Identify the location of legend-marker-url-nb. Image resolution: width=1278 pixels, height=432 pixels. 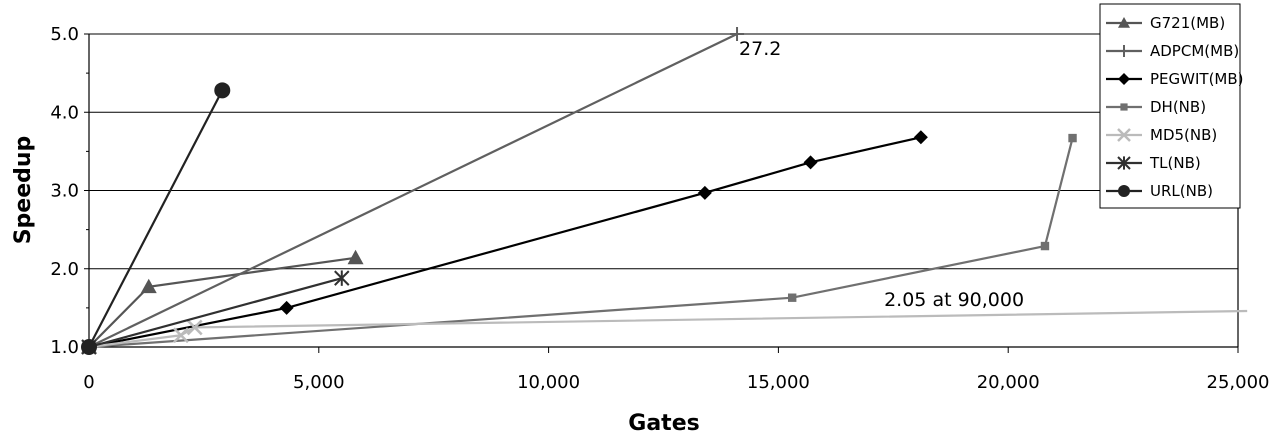
(1124, 191).